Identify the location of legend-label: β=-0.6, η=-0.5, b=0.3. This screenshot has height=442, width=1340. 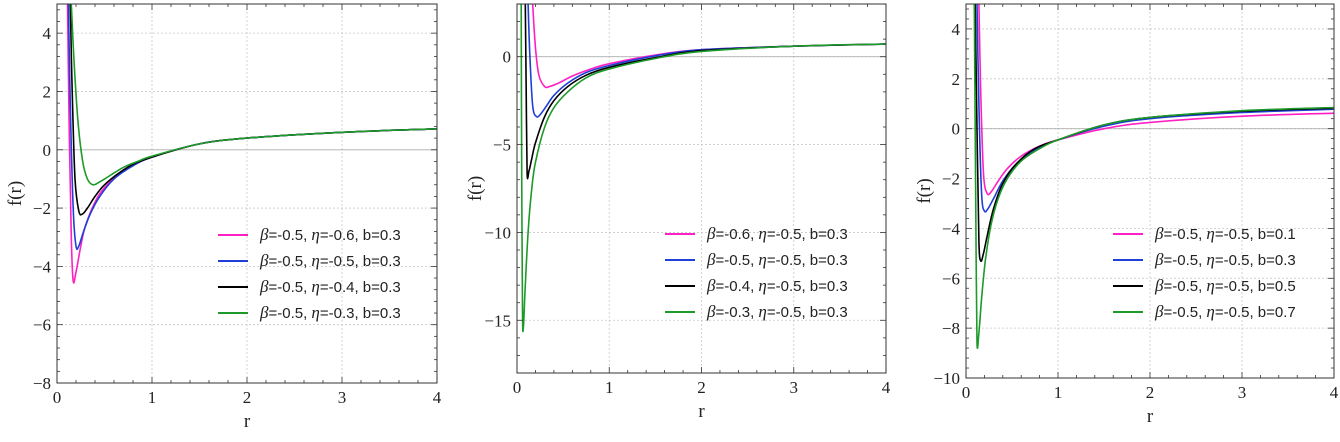
(777, 233).